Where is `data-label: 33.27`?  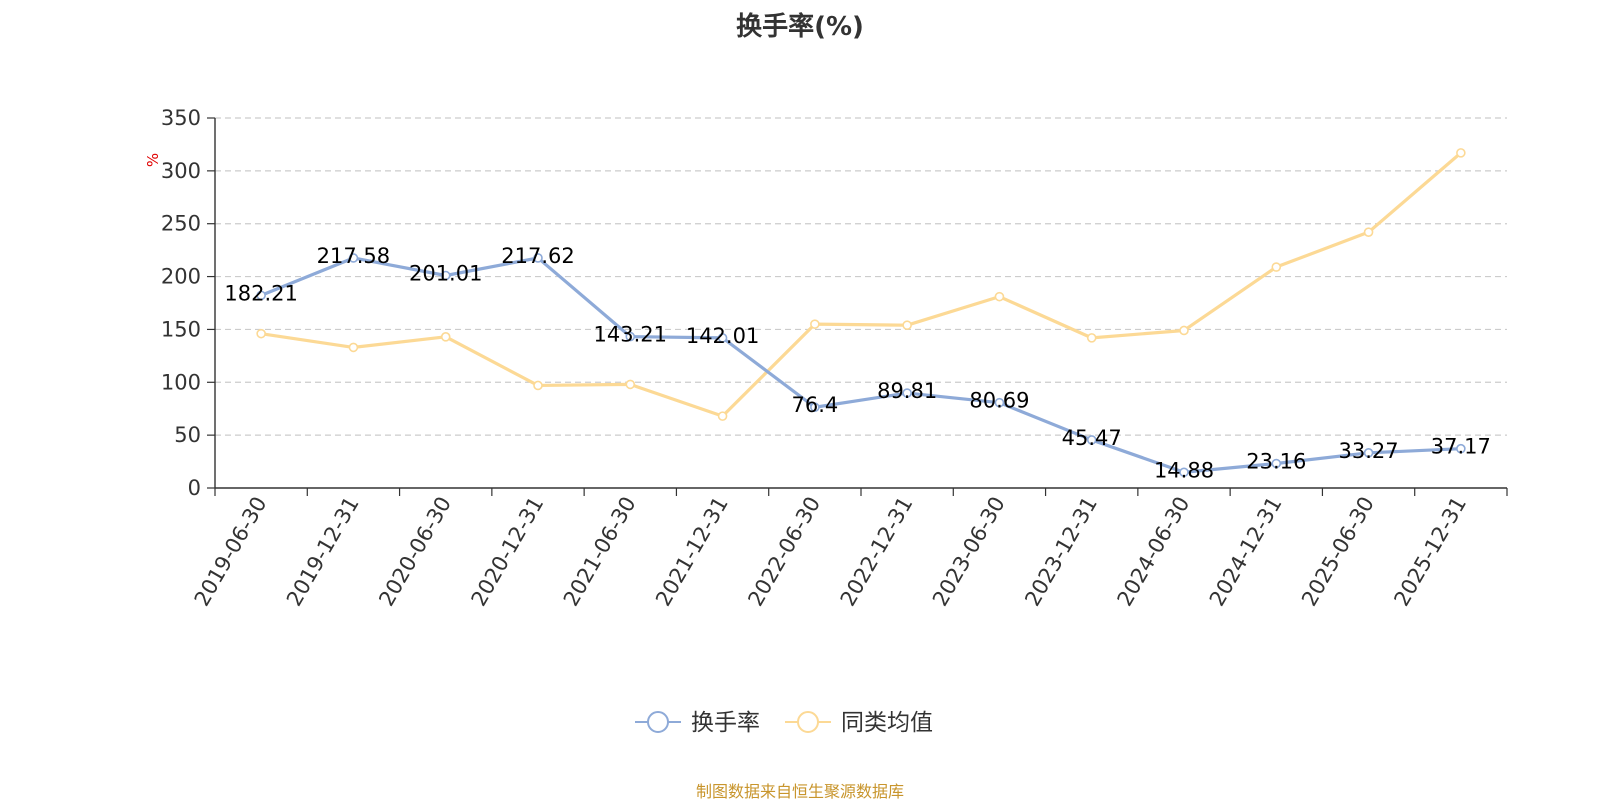 data-label: 33.27 is located at coordinates (1369, 451).